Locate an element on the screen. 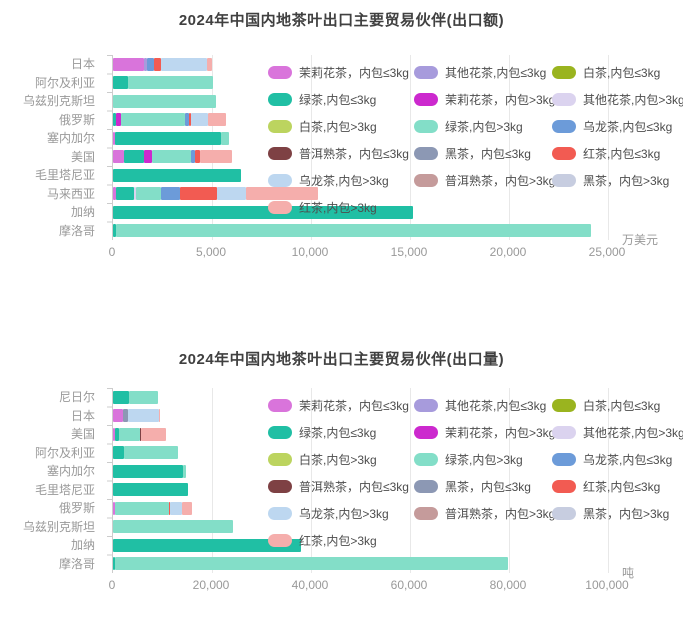  x-axis-tick-label: 5,000 is located at coordinates (211, 252).